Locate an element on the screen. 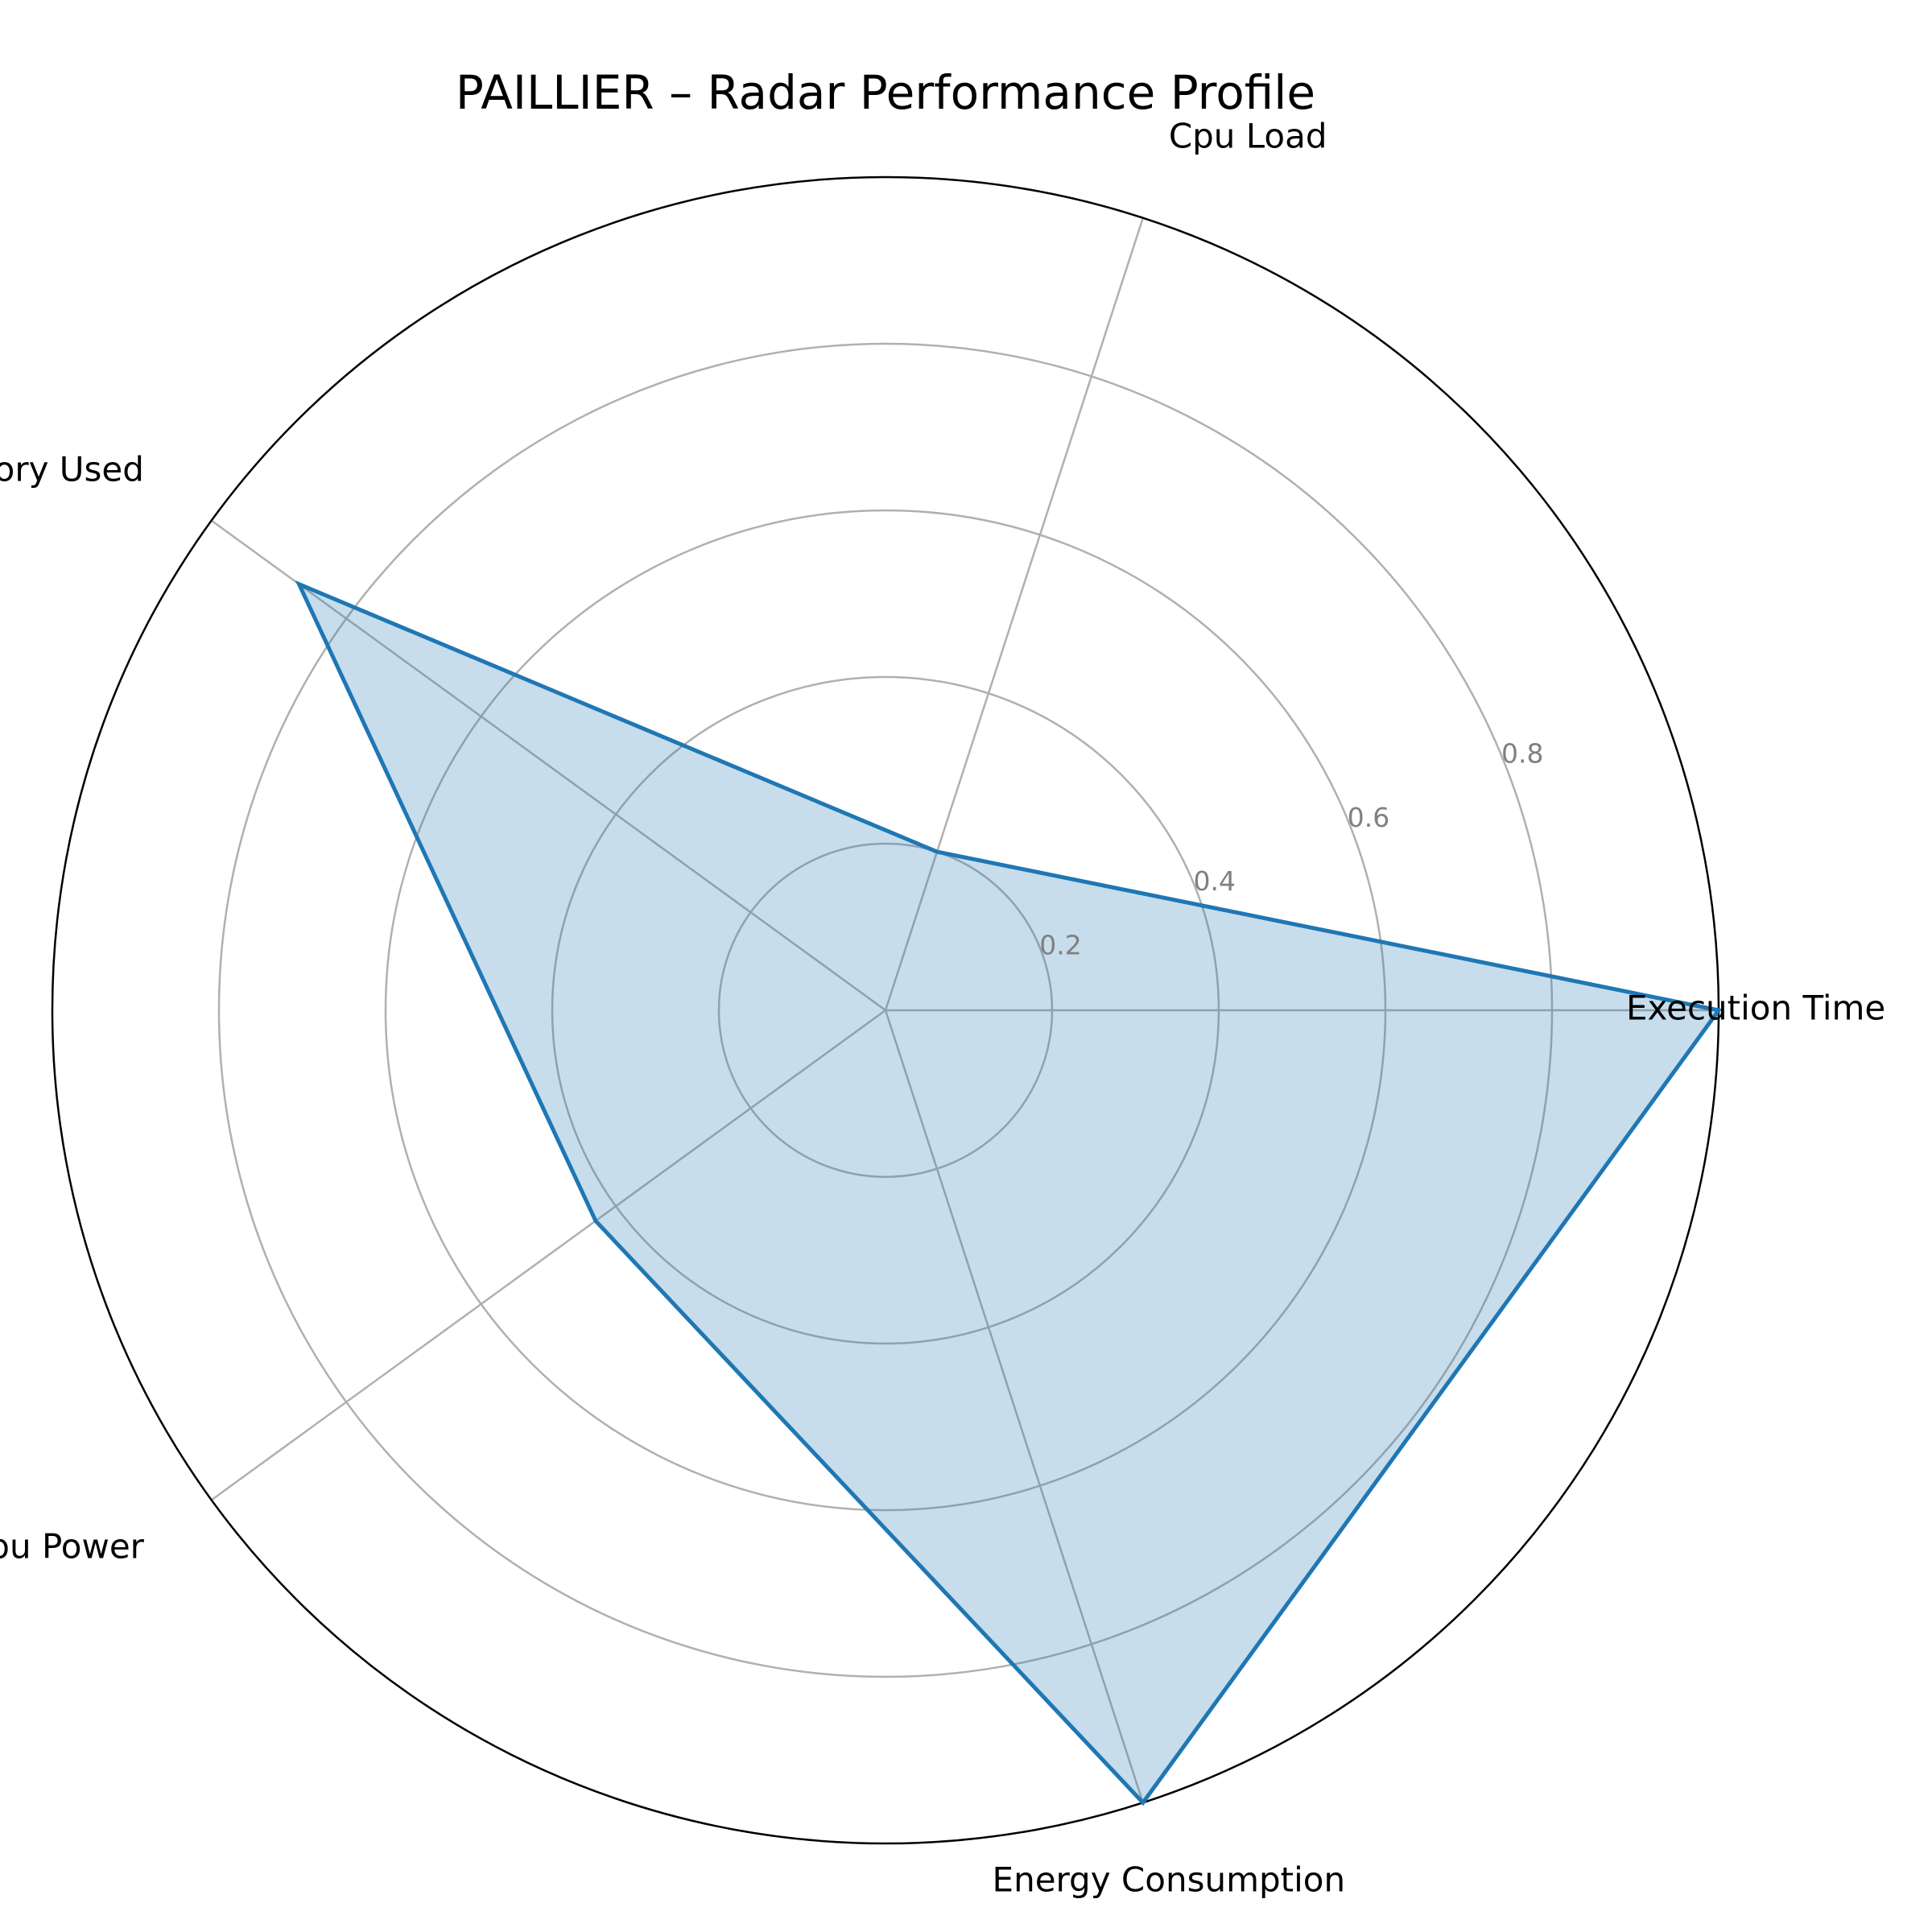  radial-tick-label: 0.2 is located at coordinates (1060, 944).